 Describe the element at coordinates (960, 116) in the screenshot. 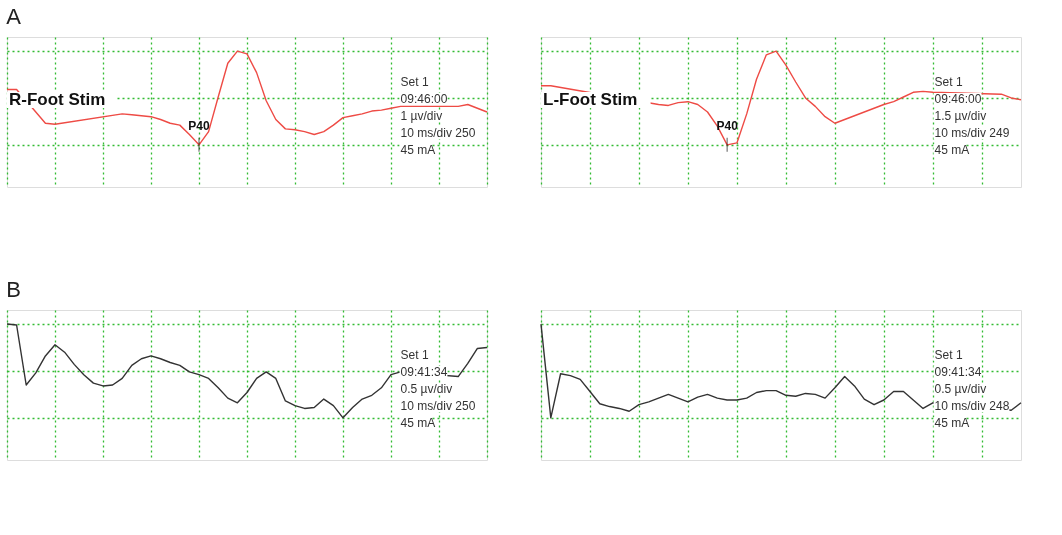

I see `annotation: 1.5 µv/div` at that location.